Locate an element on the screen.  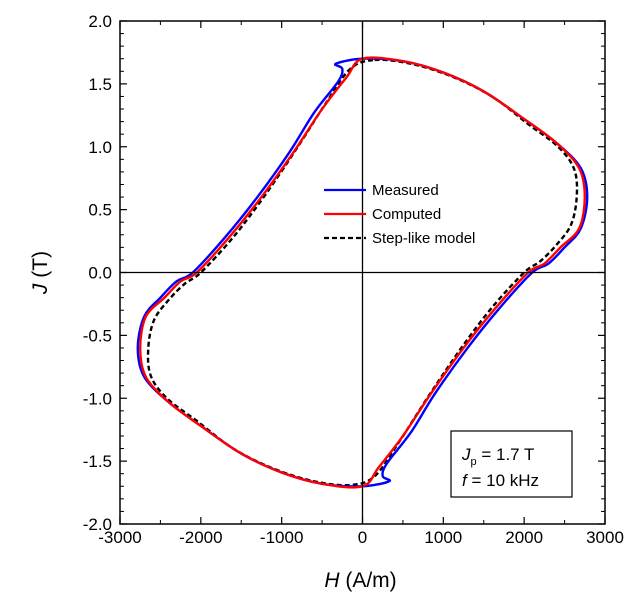
x-tick-label: -3000 is located at coordinates (119, 537).